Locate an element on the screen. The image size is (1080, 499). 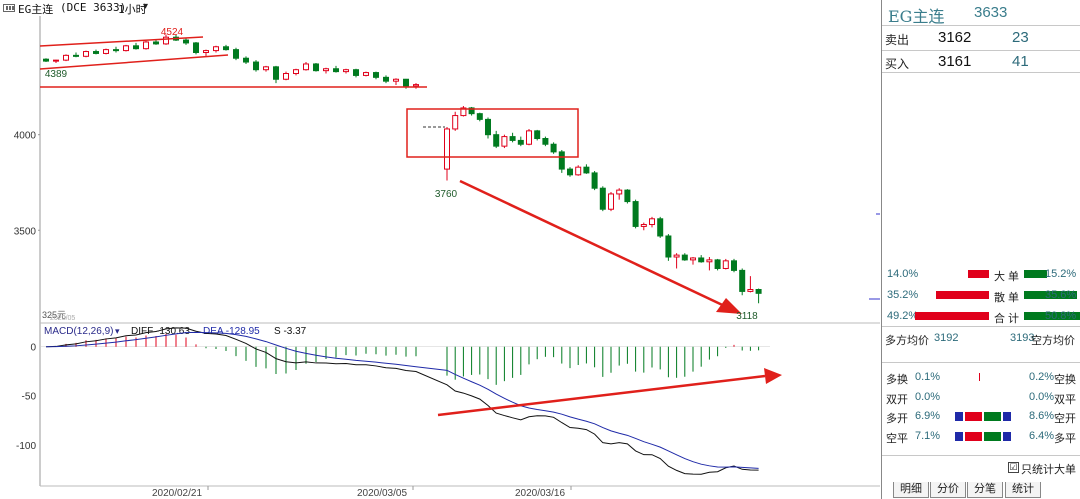
price-tick-label: 4000 is located at coordinates (25, 136).